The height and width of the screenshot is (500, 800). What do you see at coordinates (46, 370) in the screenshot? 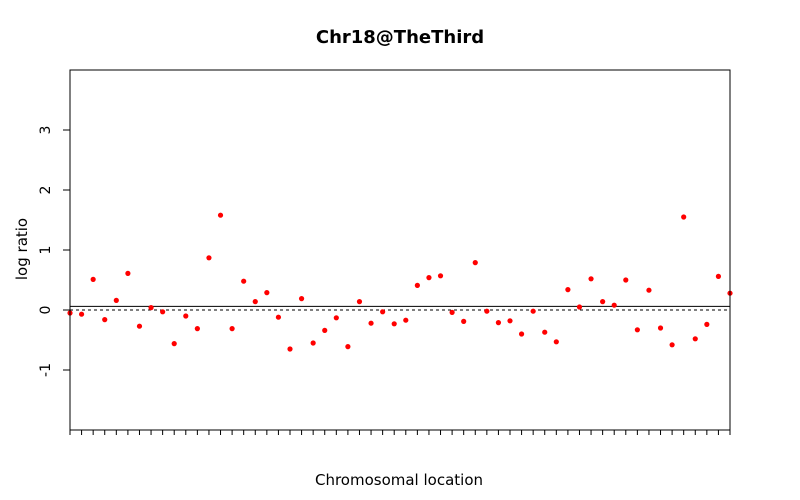
I see `y-tick-label: -1` at bounding box center [46, 370].